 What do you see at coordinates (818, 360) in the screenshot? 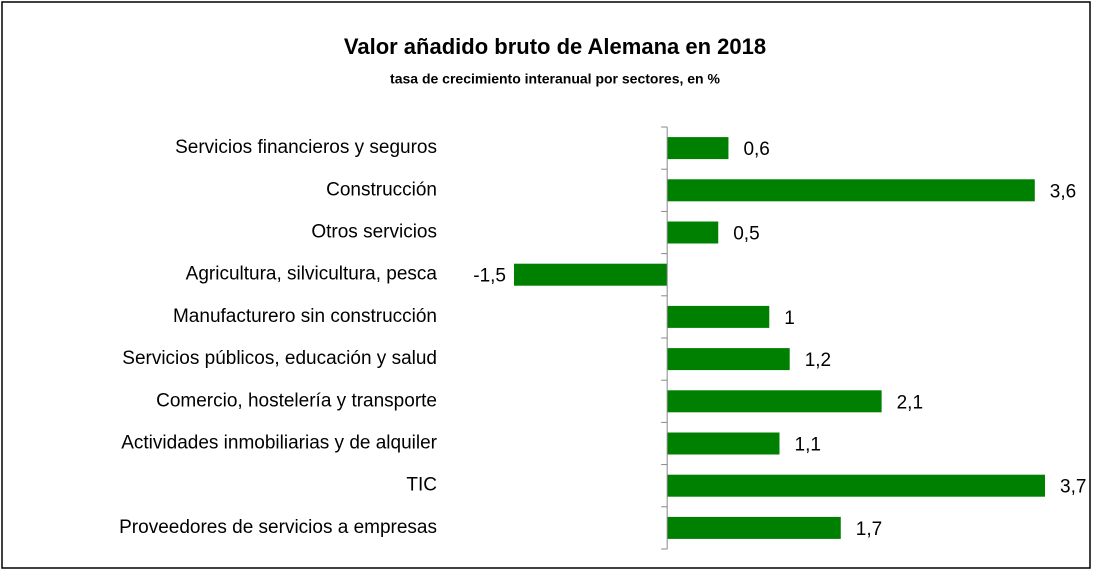
I see `data-label: 1,2` at bounding box center [818, 360].